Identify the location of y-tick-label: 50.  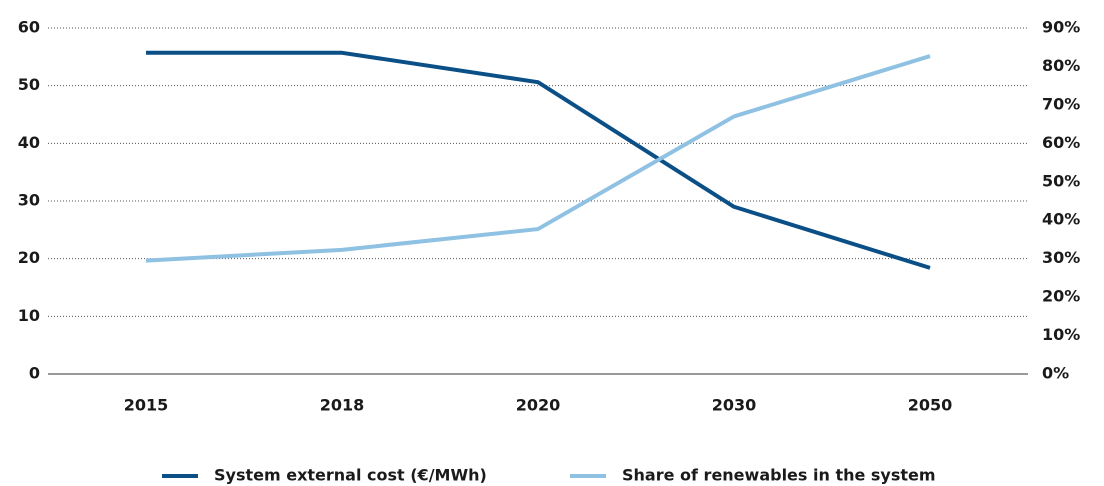
(29, 84).